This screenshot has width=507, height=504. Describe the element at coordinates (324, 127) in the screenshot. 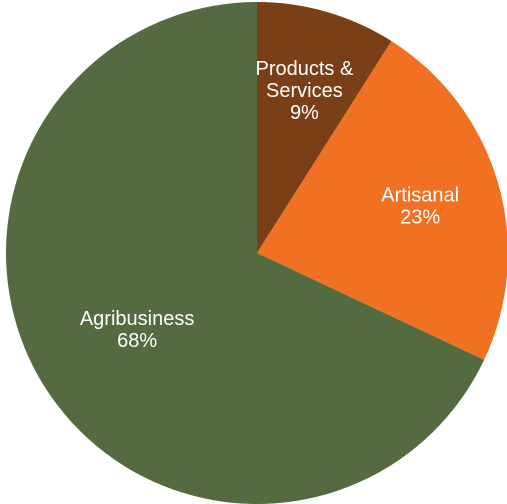

I see `pie-slice-products-services` at that location.